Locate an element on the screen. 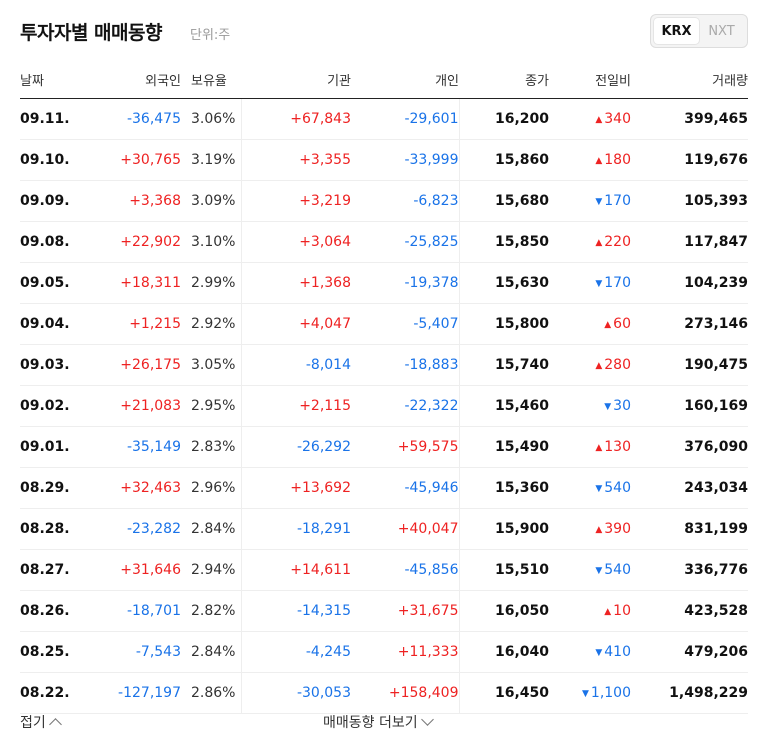 This screenshot has height=749, width=768. close-price-cell: 16,450 is located at coordinates (503, 693).